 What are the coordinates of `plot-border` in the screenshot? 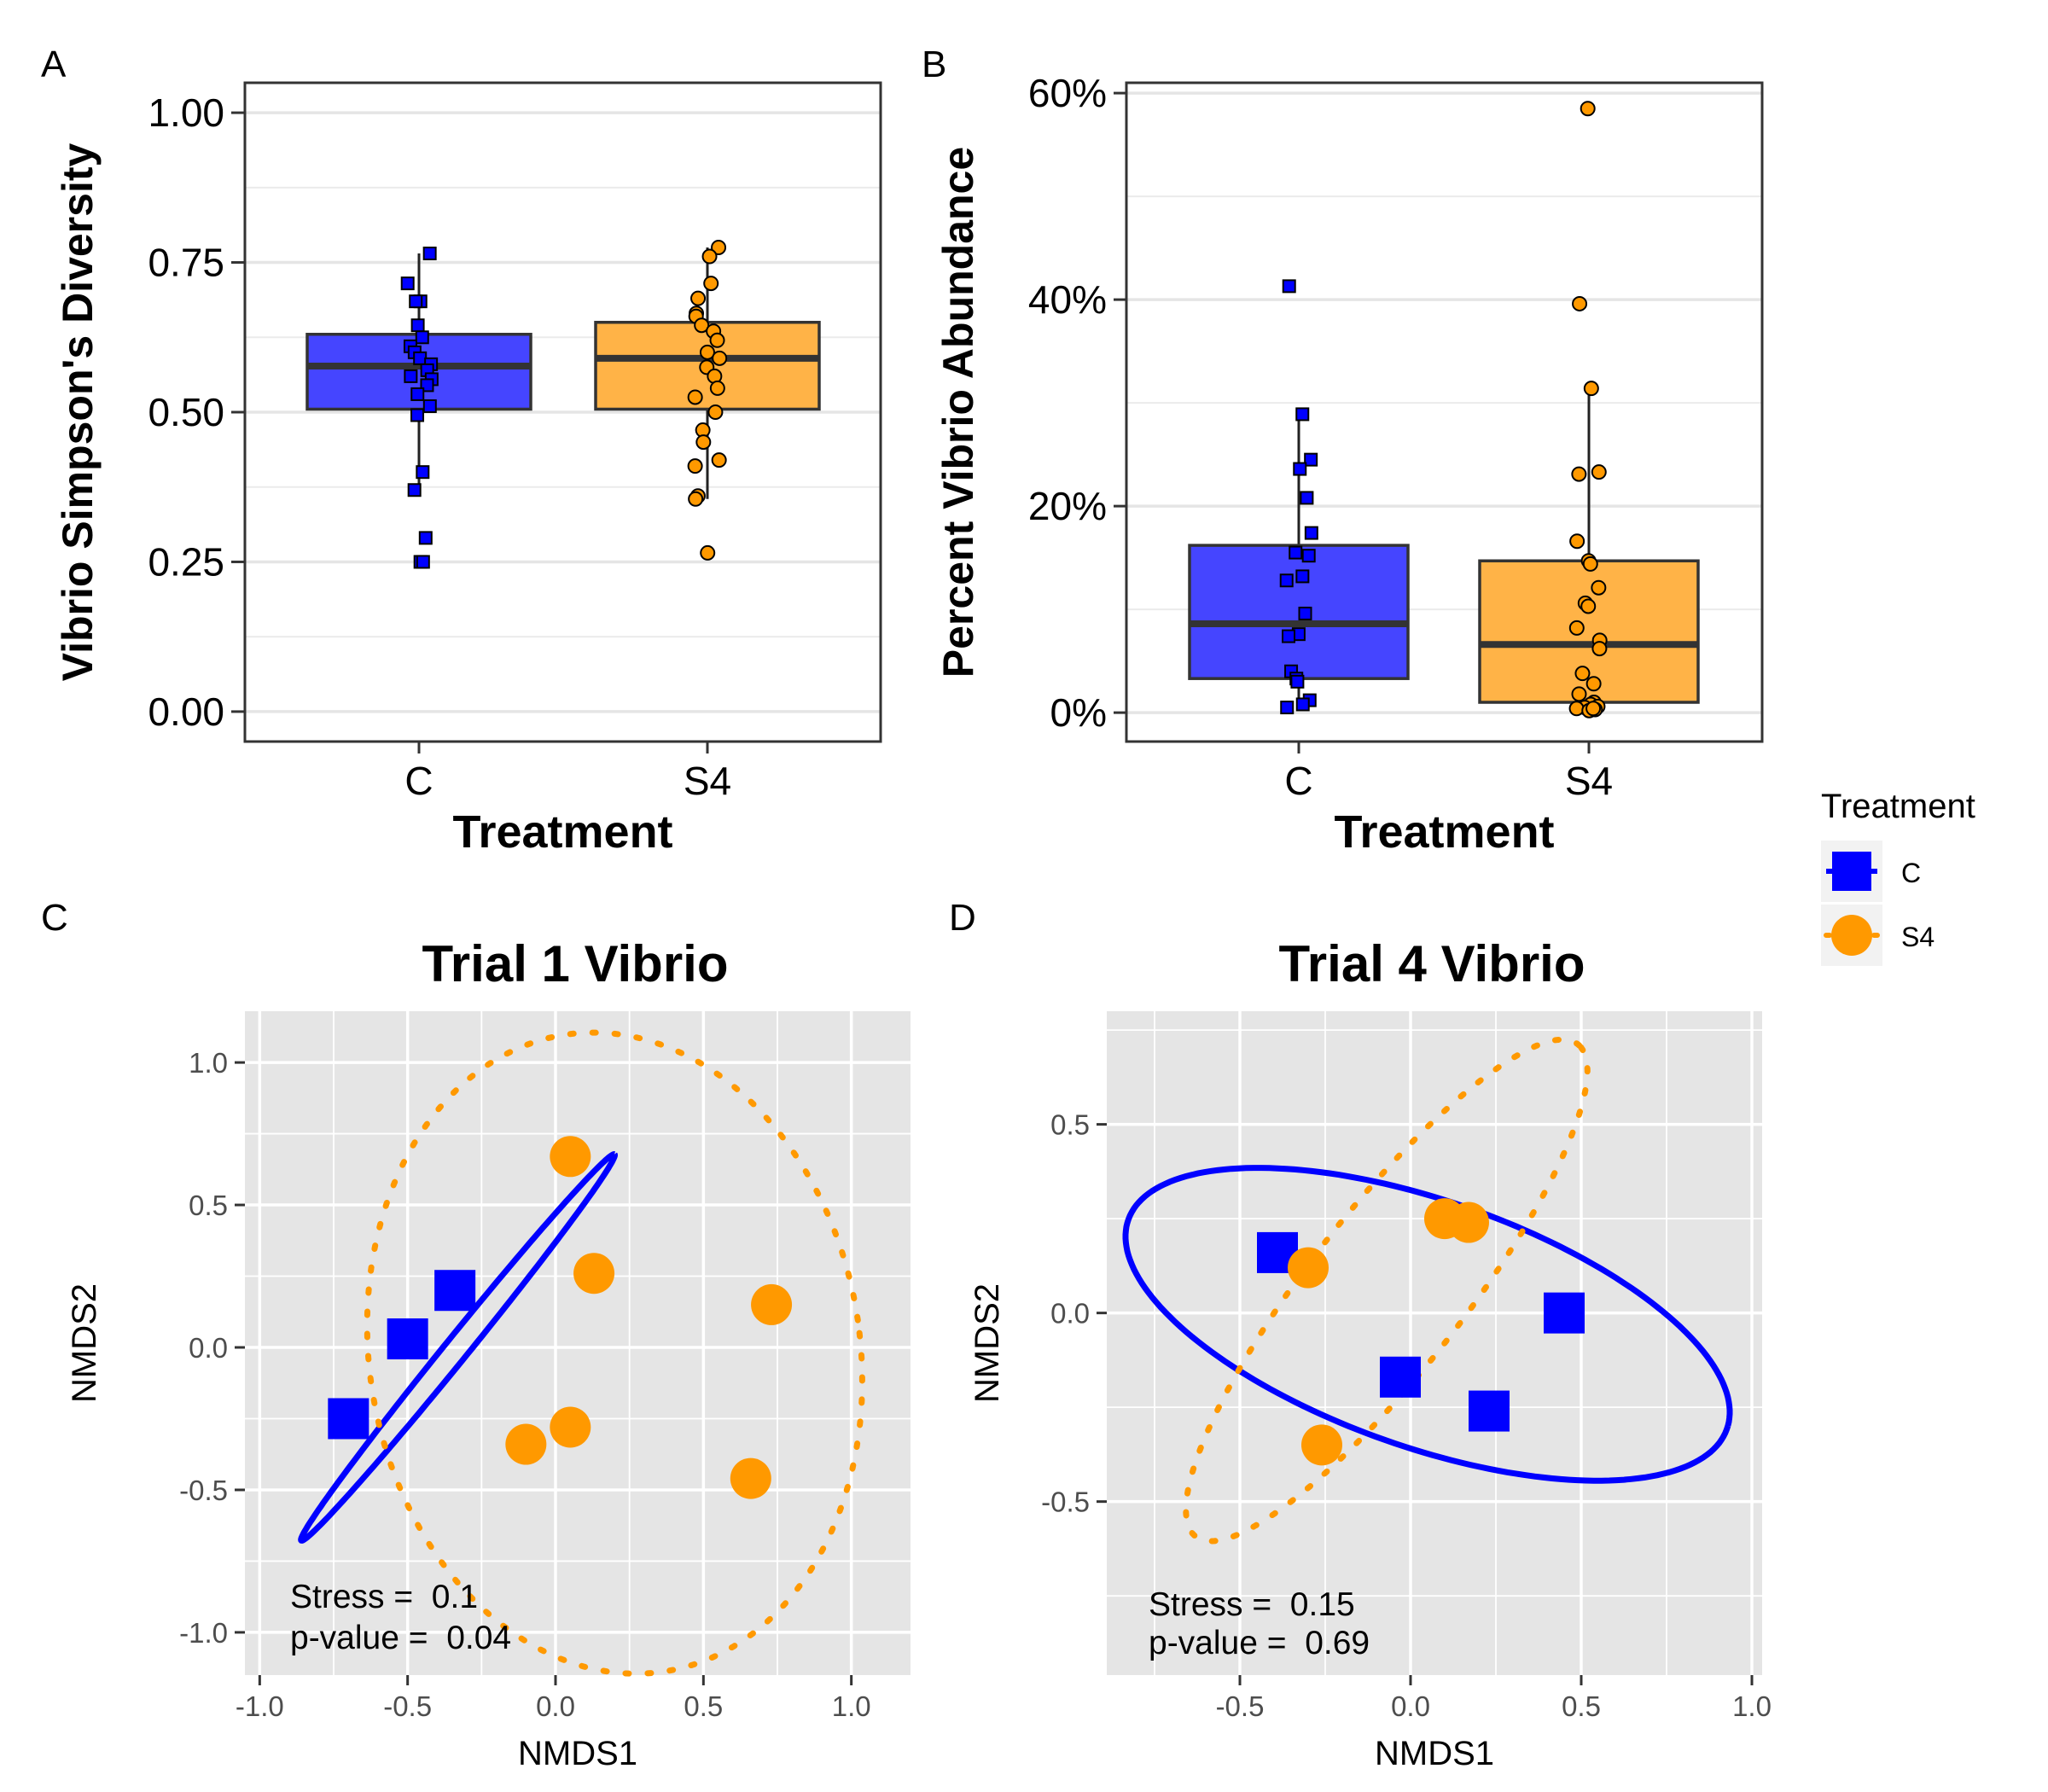 It's located at (562, 412).